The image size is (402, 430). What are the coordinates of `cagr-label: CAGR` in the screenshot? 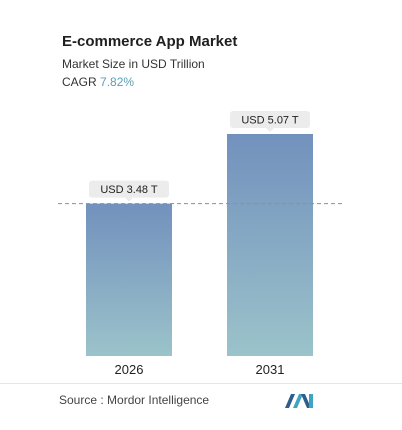 It's located at (79, 82).